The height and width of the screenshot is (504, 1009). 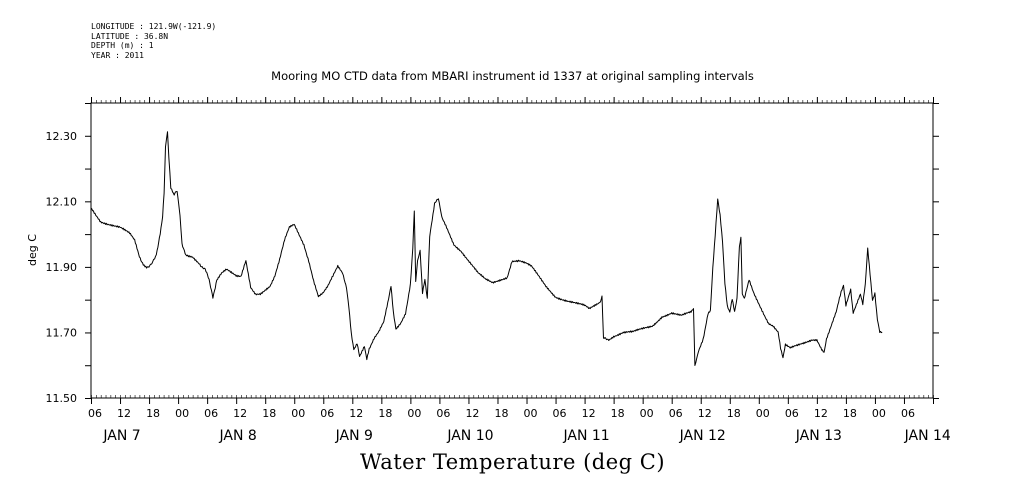 I want to click on x-day-label: JAN 11, so click(x=585, y=436).